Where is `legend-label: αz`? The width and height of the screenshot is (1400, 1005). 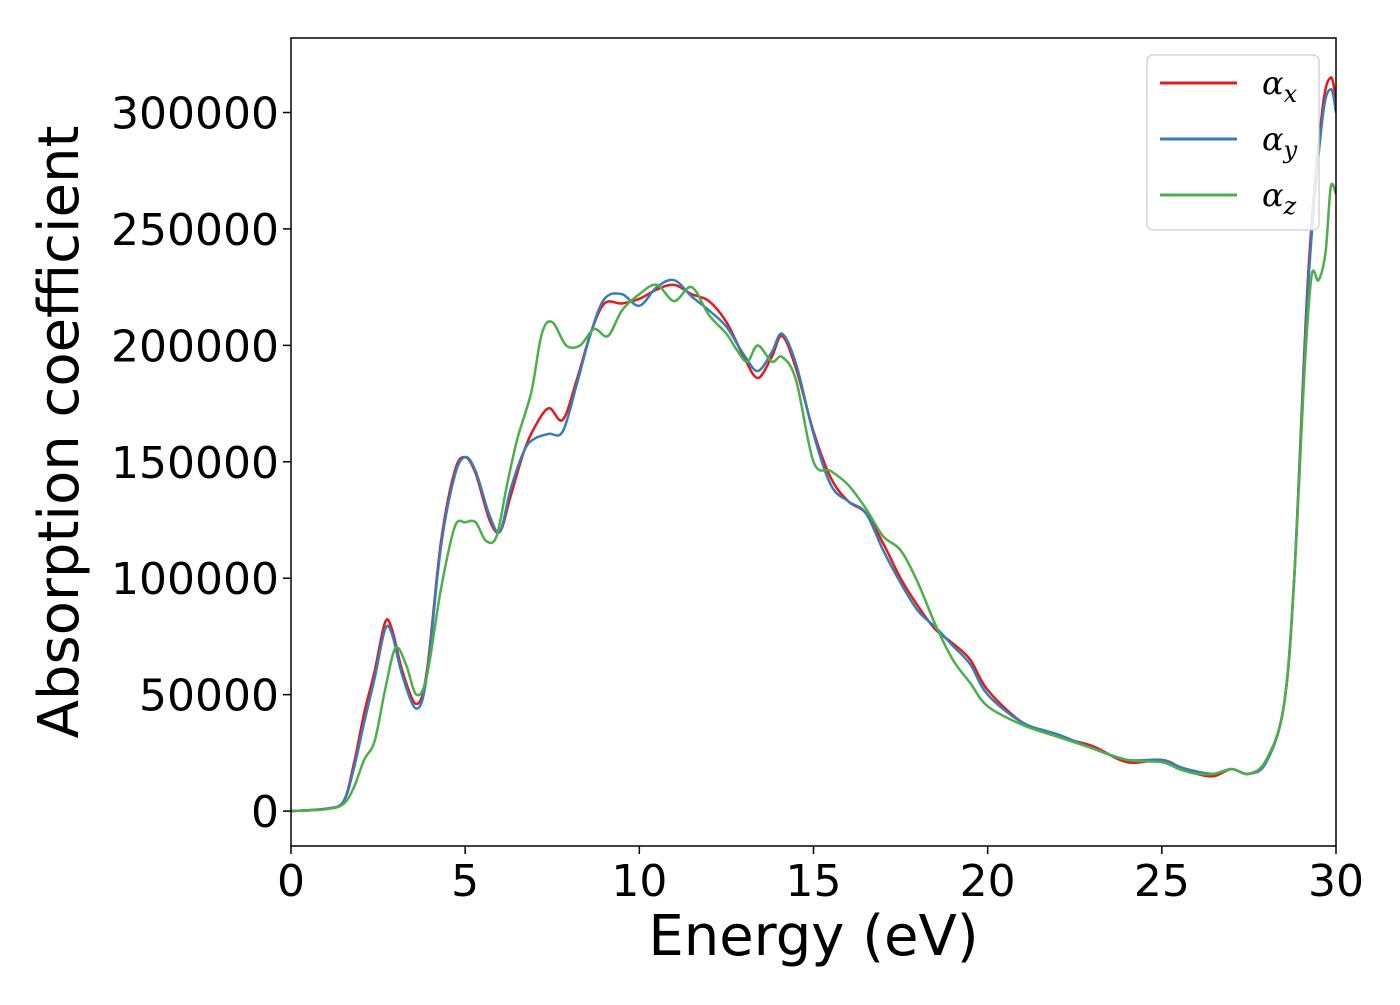 legend-label: αz is located at coordinates (1279, 198).